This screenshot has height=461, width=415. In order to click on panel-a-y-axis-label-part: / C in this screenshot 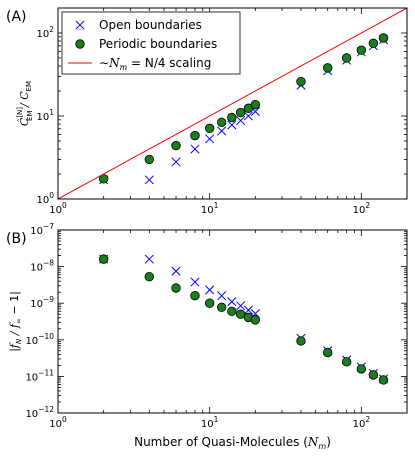, I will do `click(24, 101)`.